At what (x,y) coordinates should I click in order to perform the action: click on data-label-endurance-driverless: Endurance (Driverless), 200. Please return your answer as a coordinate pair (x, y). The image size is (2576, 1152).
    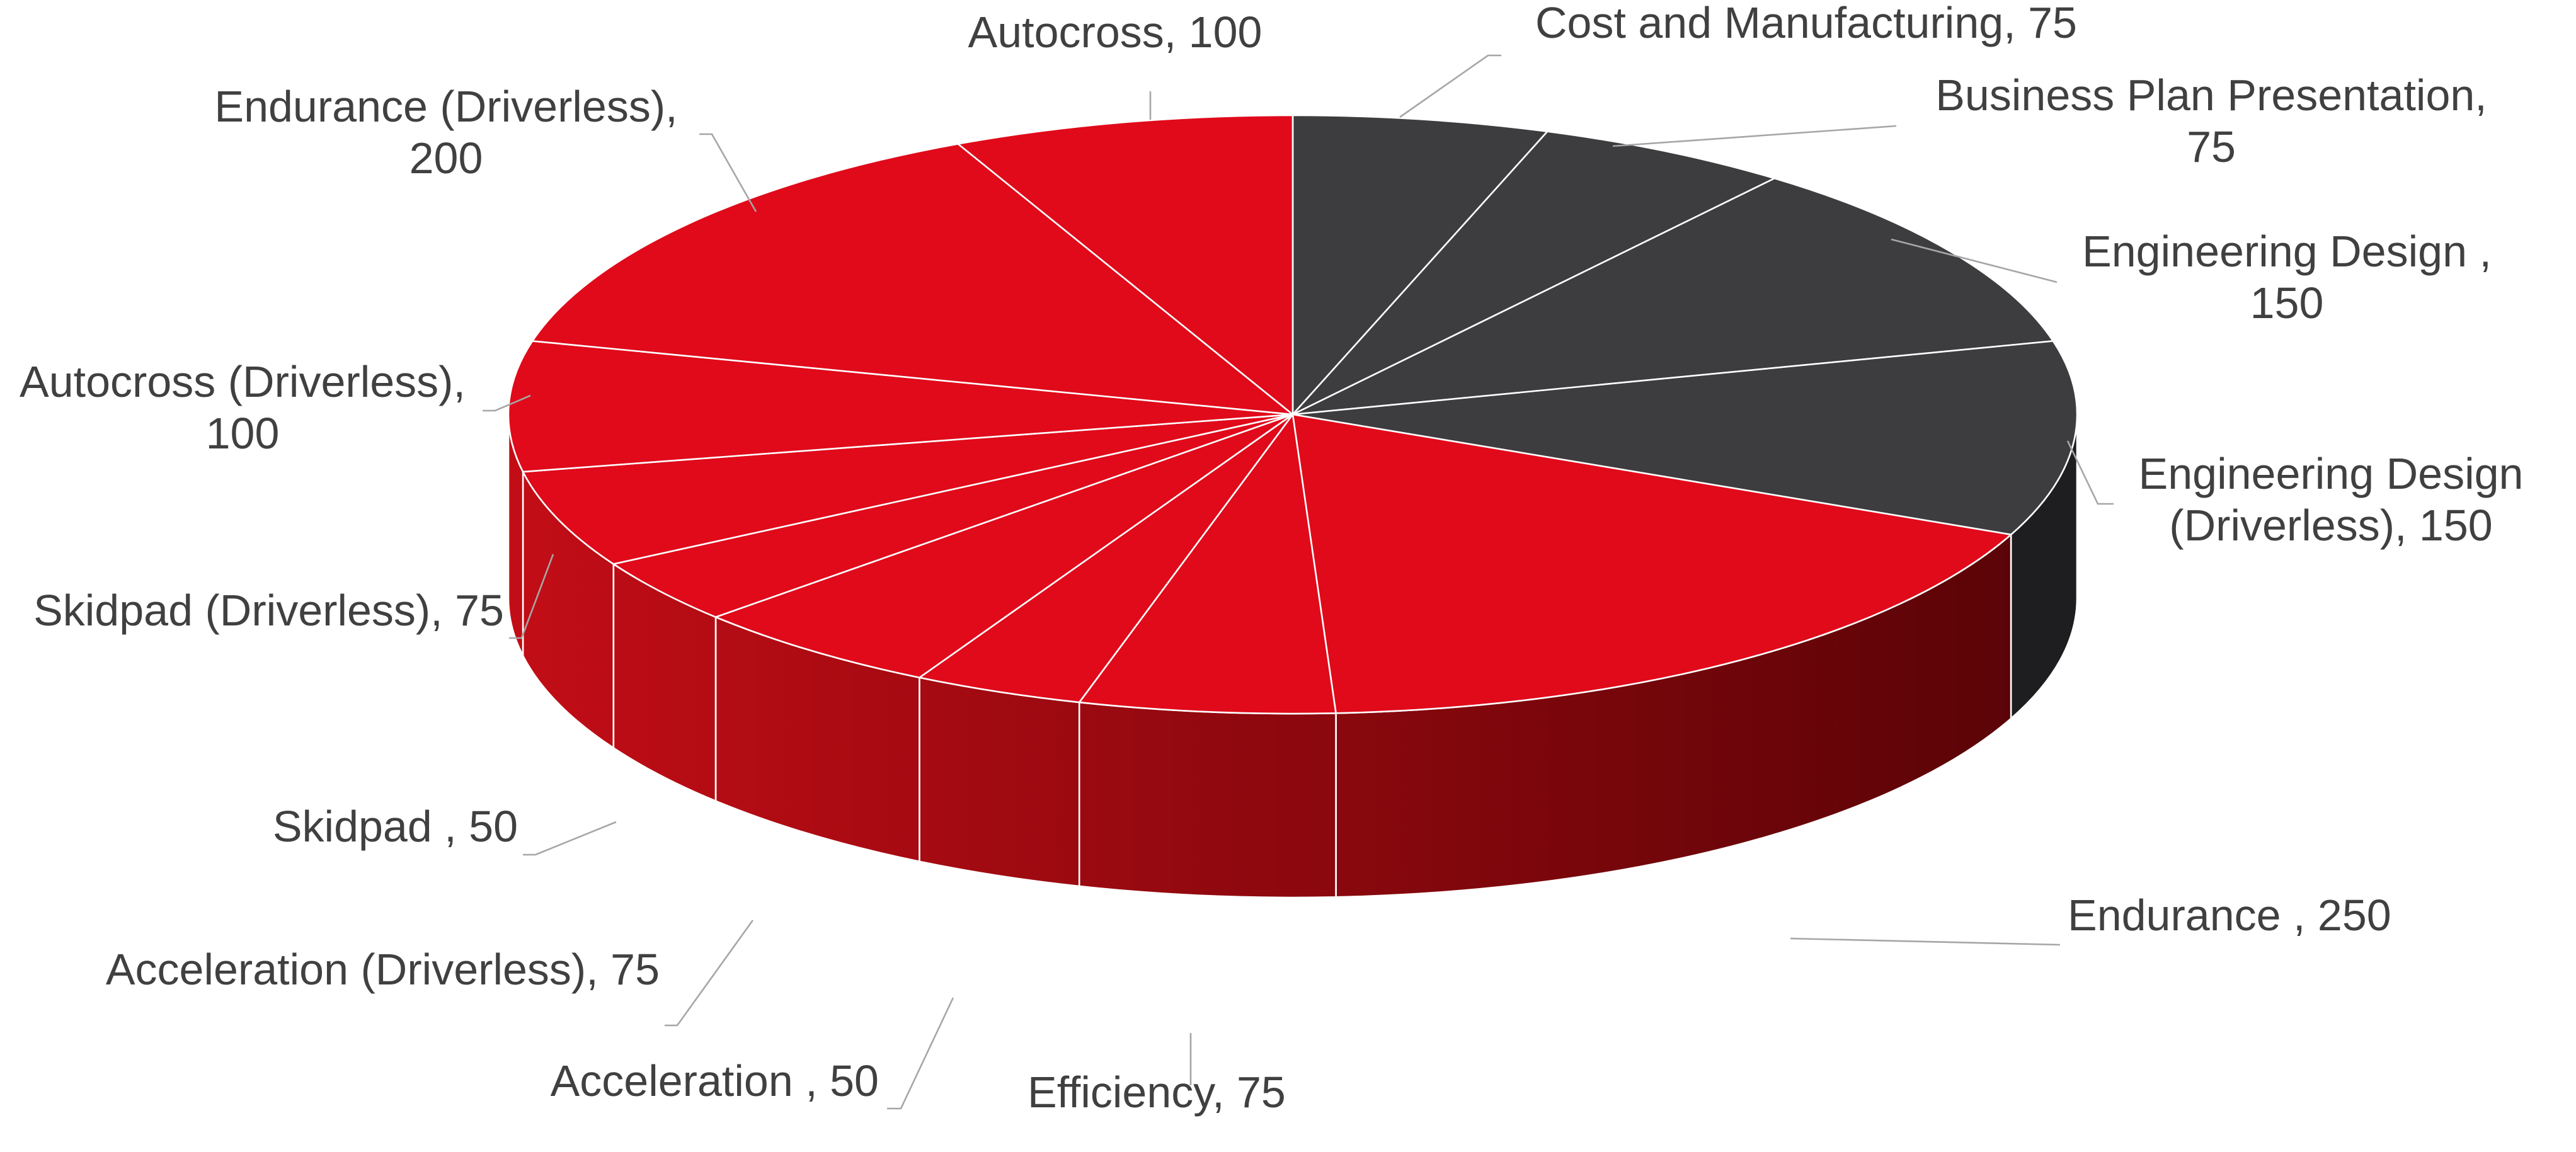
    Looking at the image, I should click on (445, 132).